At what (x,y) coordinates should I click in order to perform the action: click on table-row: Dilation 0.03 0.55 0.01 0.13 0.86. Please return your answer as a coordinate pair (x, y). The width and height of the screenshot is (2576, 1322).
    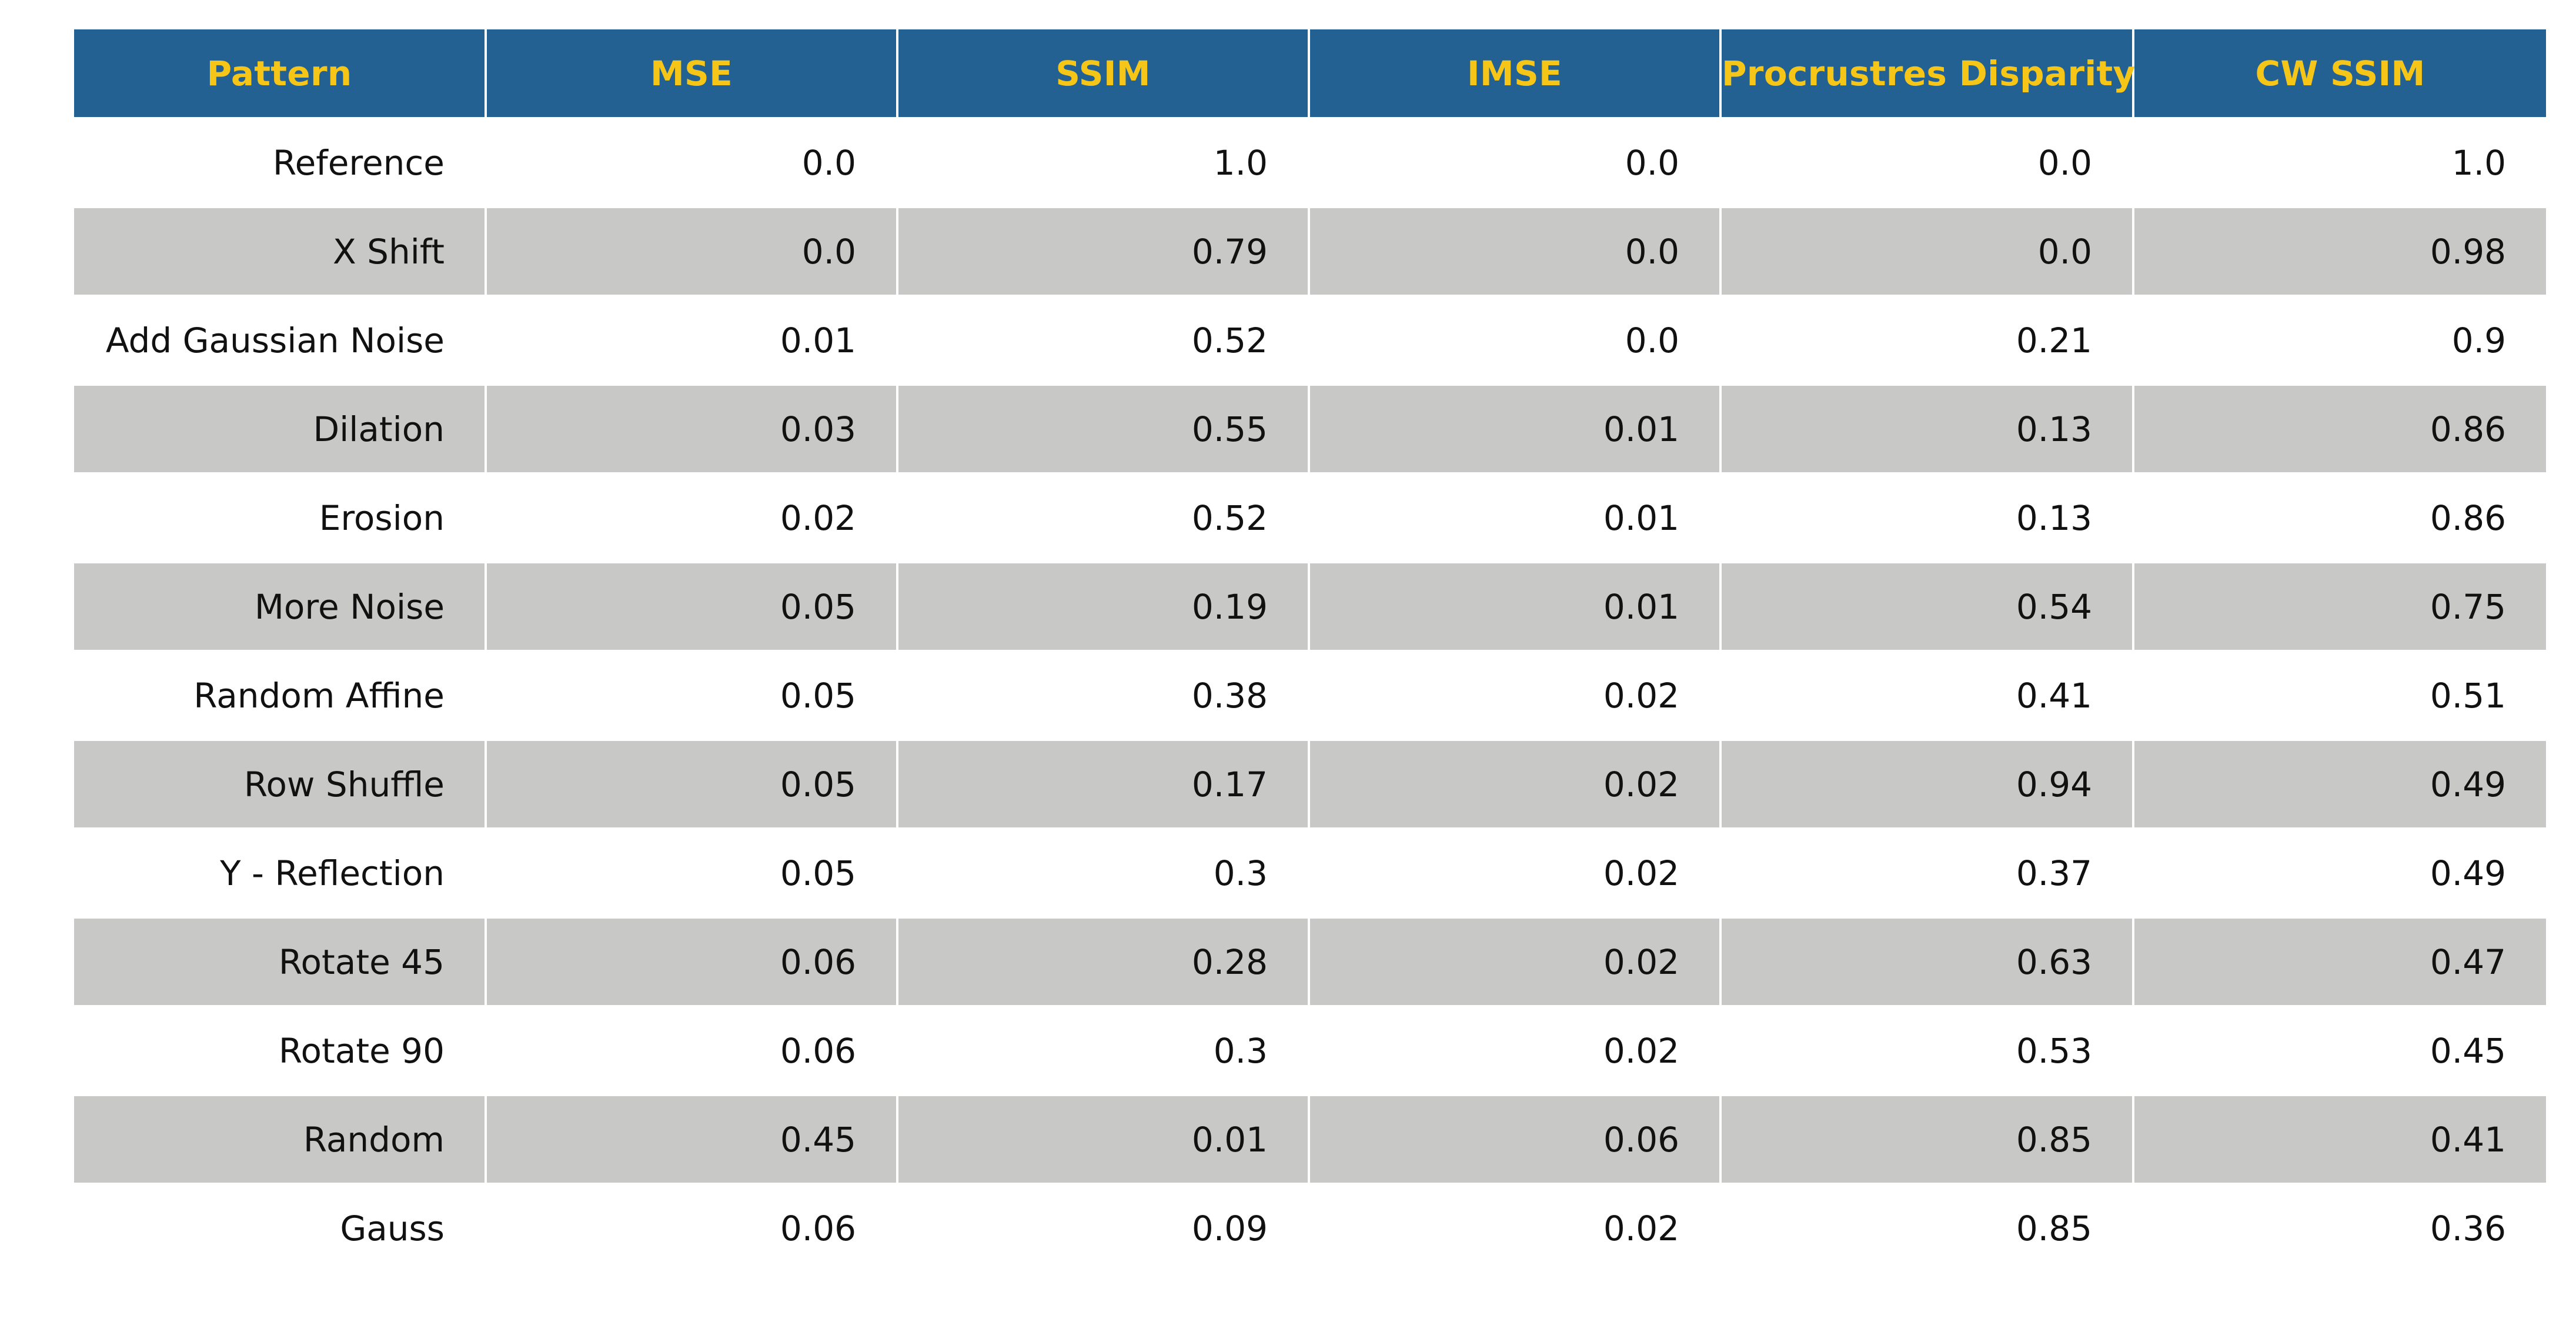
    Looking at the image, I should click on (1310, 430).